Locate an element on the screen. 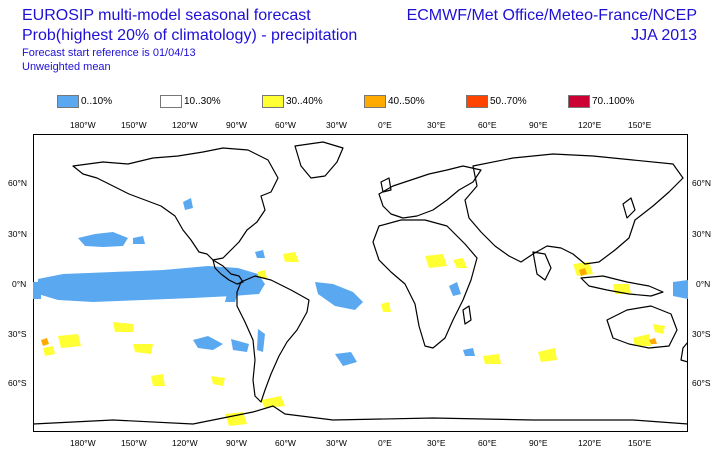 The height and width of the screenshot is (456, 723). region-north-america-central is located at coordinates (260, 254).